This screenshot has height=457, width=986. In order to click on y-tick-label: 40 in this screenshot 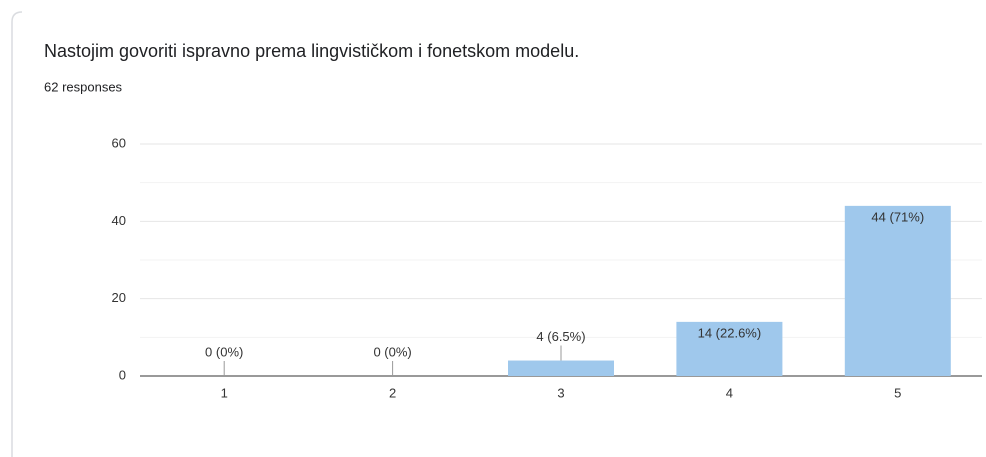, I will do `click(119, 220)`.